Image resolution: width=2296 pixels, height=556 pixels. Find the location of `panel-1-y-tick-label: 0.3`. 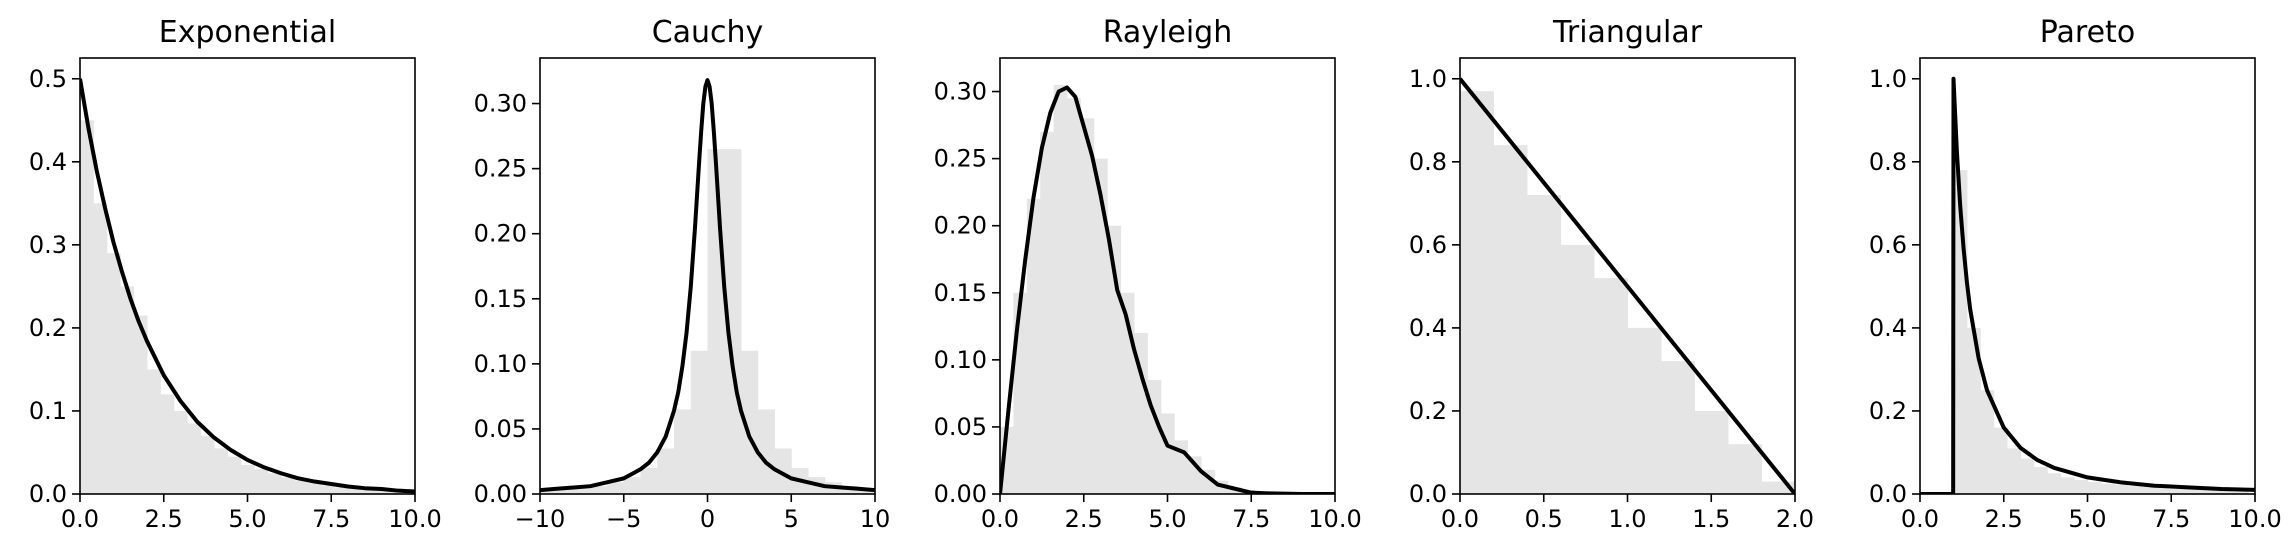

panel-1-y-tick-label: 0.3 is located at coordinates (48, 245).